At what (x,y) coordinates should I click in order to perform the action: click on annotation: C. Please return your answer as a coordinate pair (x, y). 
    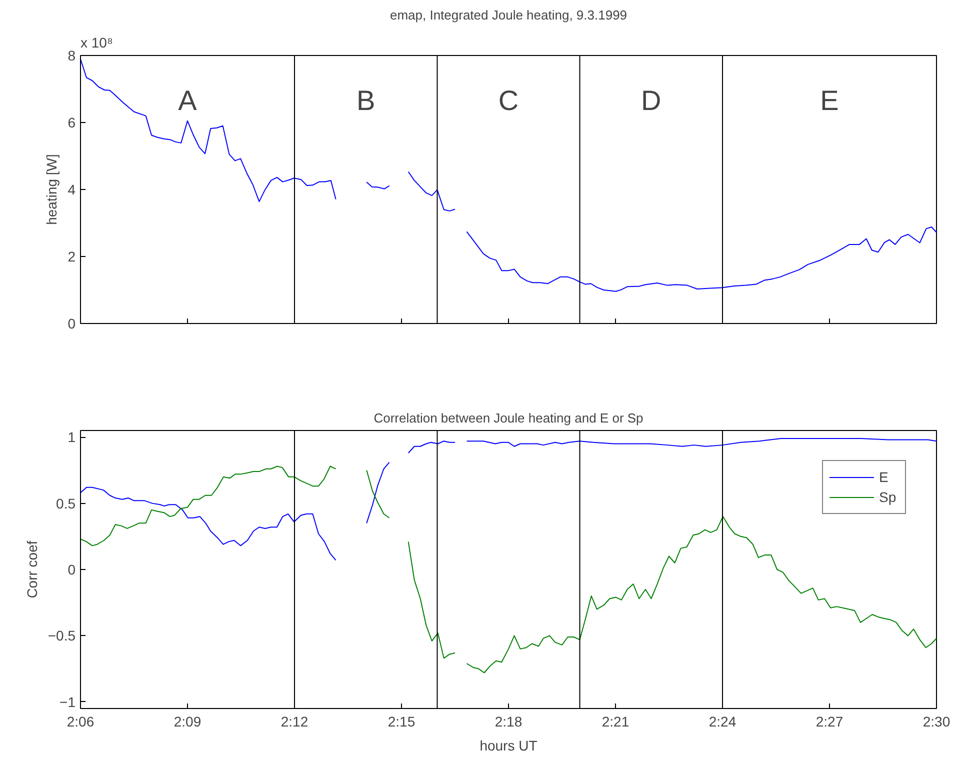
    Looking at the image, I should click on (508, 100).